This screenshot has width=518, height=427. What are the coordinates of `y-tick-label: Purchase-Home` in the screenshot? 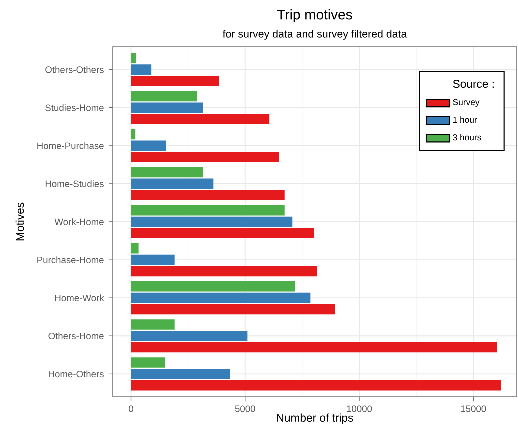 It's located at (71, 260).